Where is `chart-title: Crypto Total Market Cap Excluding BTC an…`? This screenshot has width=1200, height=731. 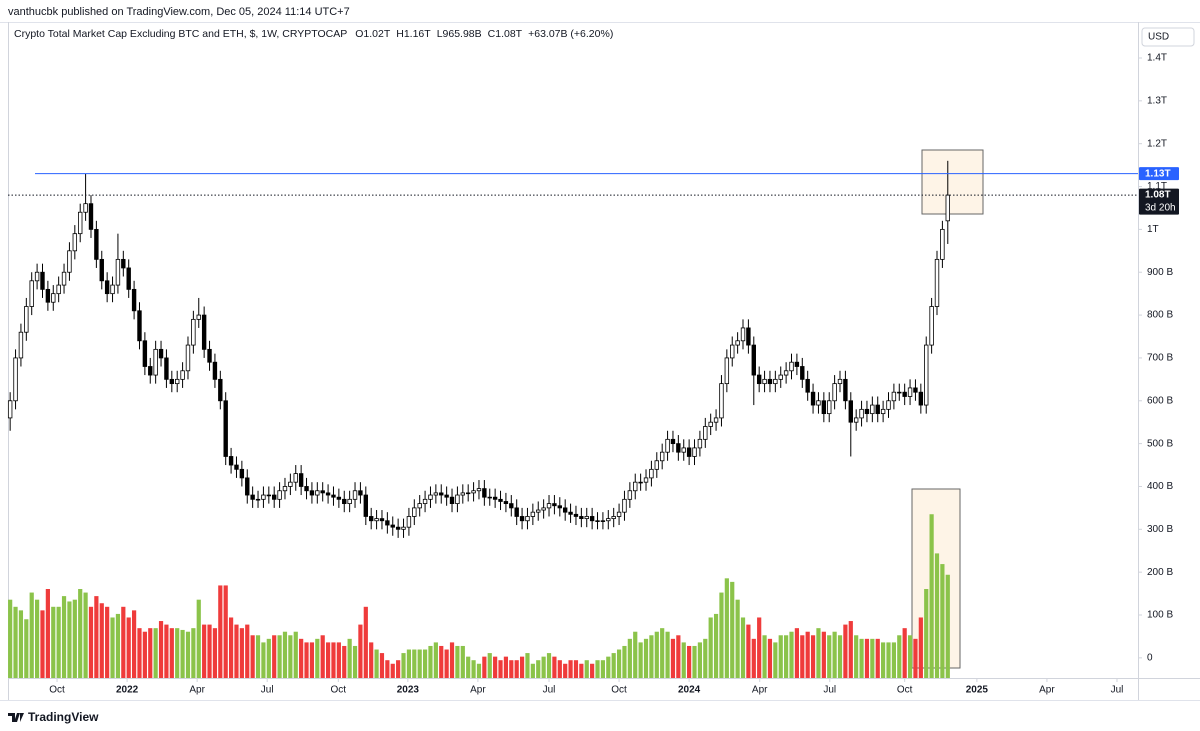
chart-title: Crypto Total Market Cap Excluding BTC an… is located at coordinates (180, 34).